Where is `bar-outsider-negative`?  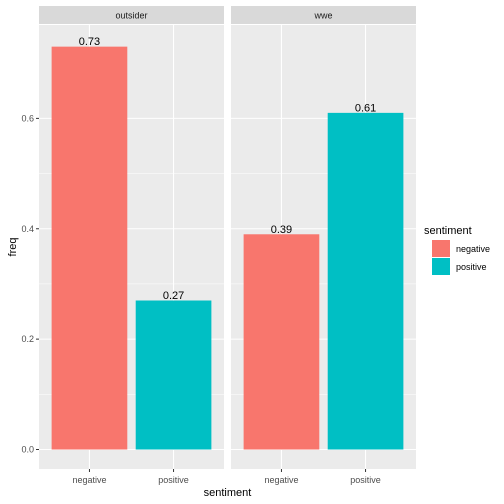 bar-outsider-negative is located at coordinates (89, 248).